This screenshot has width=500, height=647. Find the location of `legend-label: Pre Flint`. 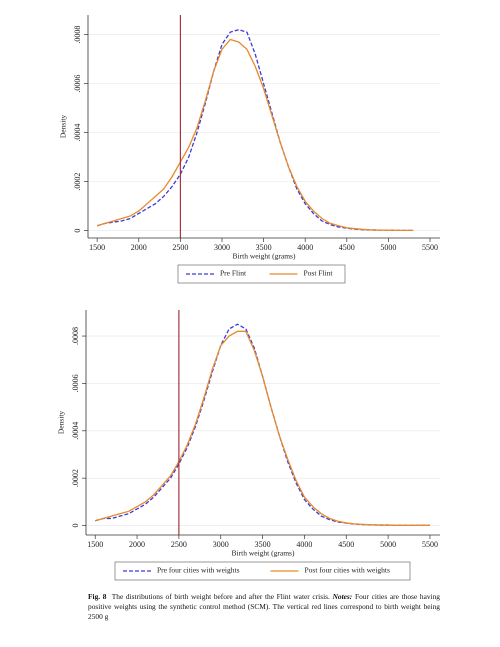

legend-label: Pre Flint is located at coordinates (233, 273).